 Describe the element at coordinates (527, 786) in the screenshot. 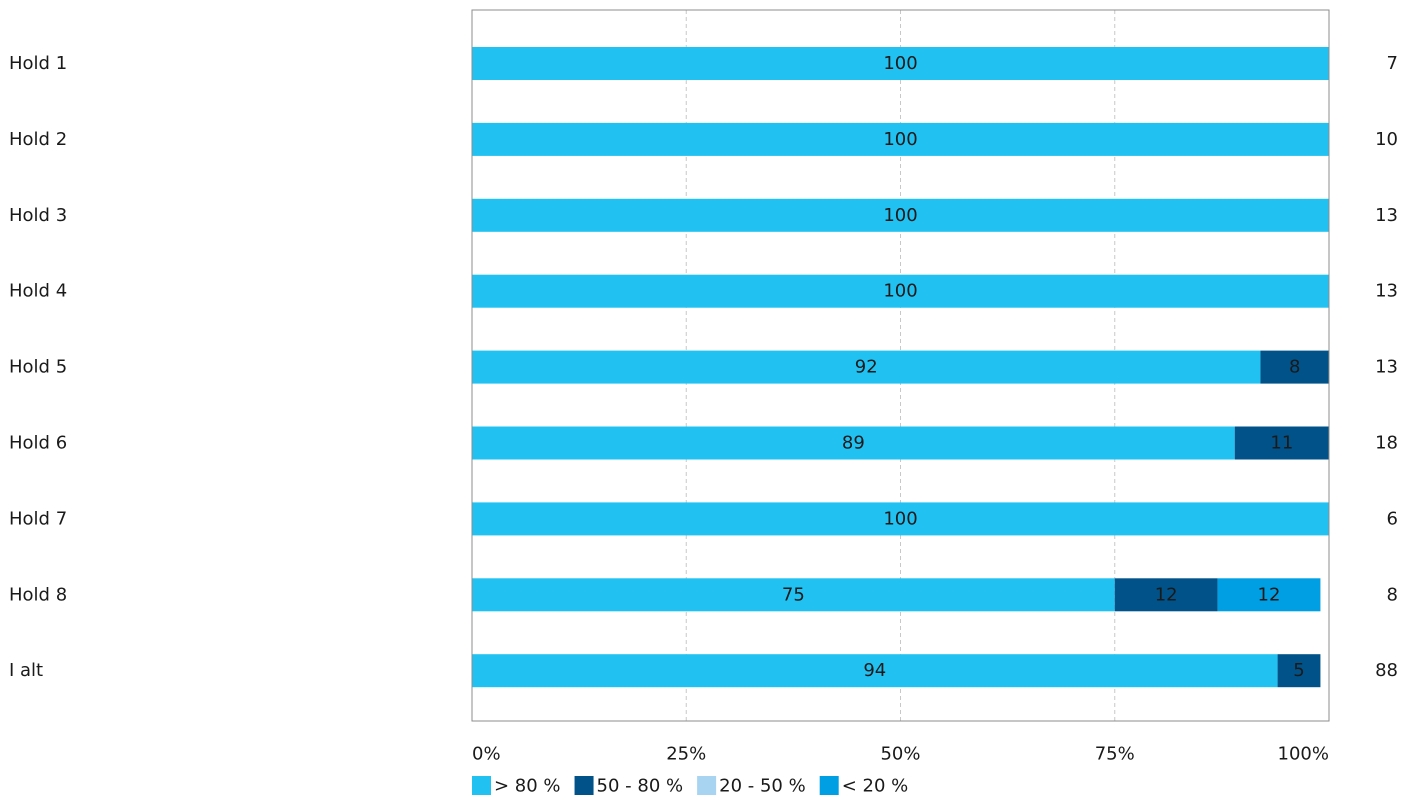

I see `legend-label: > 80 %` at that location.